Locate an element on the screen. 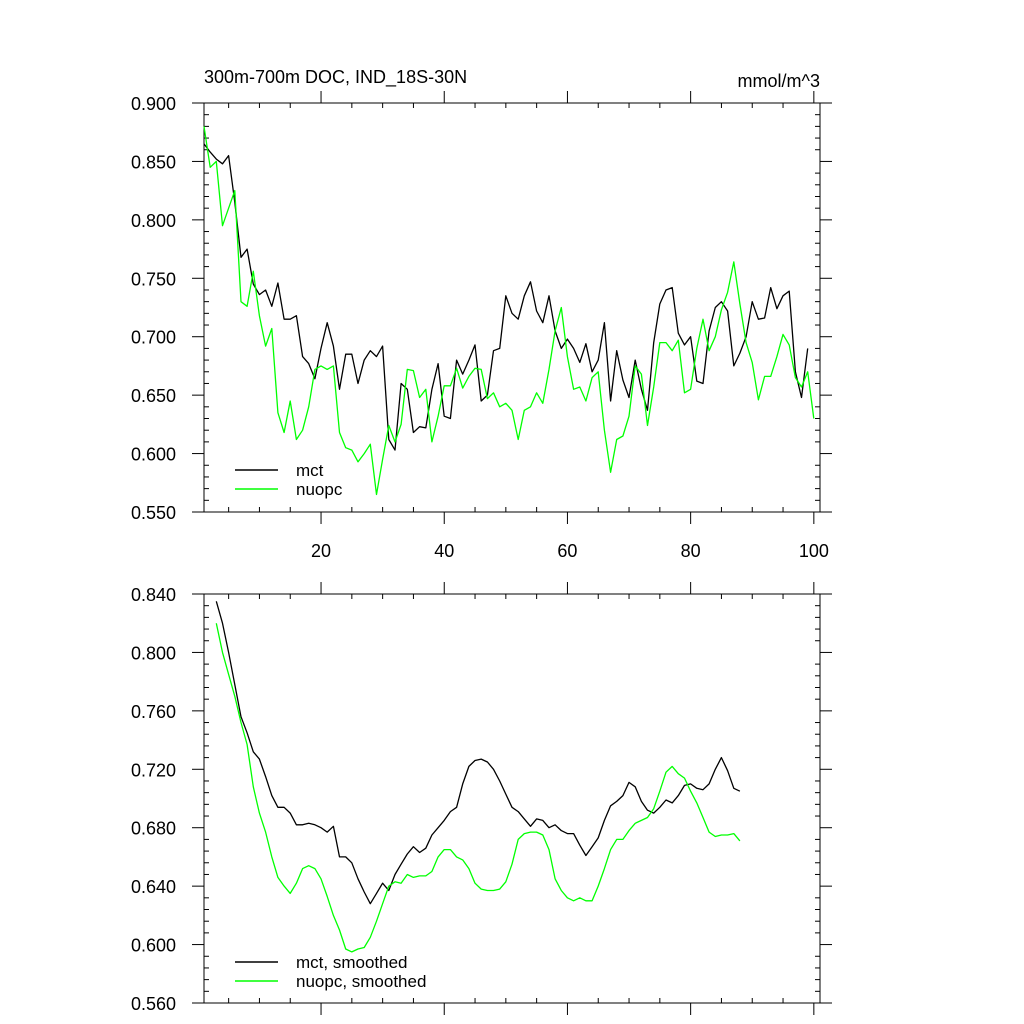 This screenshot has width=1024, height=1024. y-tick-label: 0.720 is located at coordinates (153, 770).